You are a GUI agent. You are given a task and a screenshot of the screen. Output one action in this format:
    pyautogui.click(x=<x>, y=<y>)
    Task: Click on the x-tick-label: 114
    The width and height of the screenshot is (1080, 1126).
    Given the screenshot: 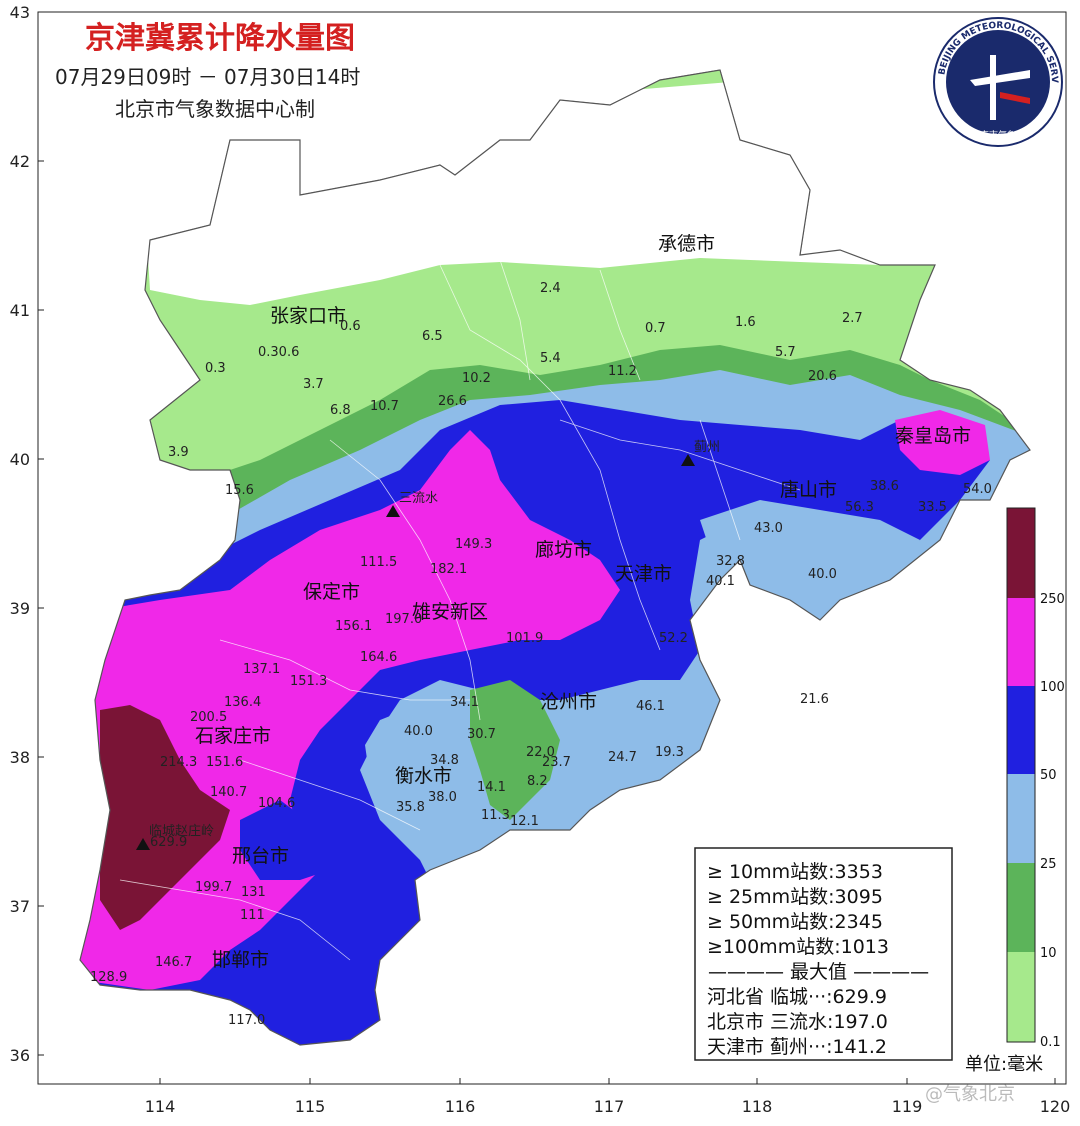 What is the action you would take?
    pyautogui.click(x=160, y=1106)
    